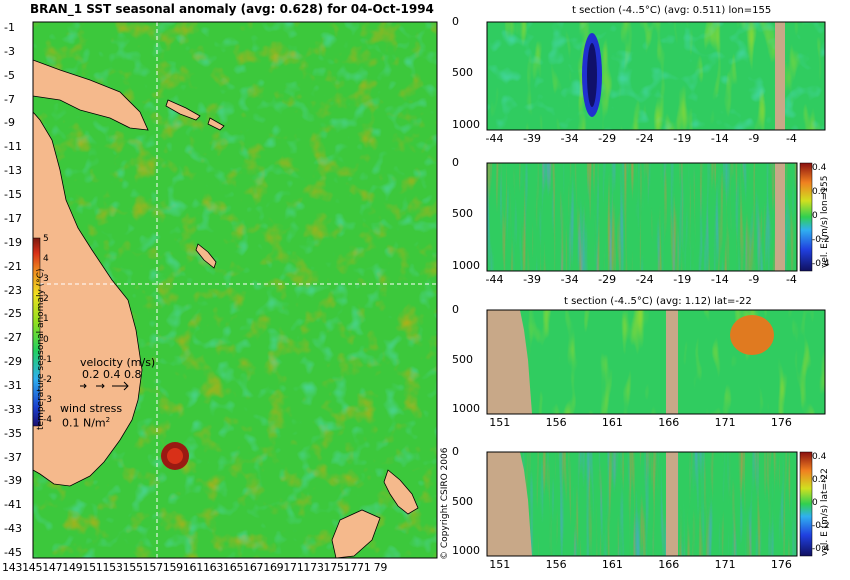 Image resolution: width=850 pixels, height=580 pixels. Describe the element at coordinates (445, 503) in the screenshot. I see `copyright: © Copyright CSIRO 2006` at that location.